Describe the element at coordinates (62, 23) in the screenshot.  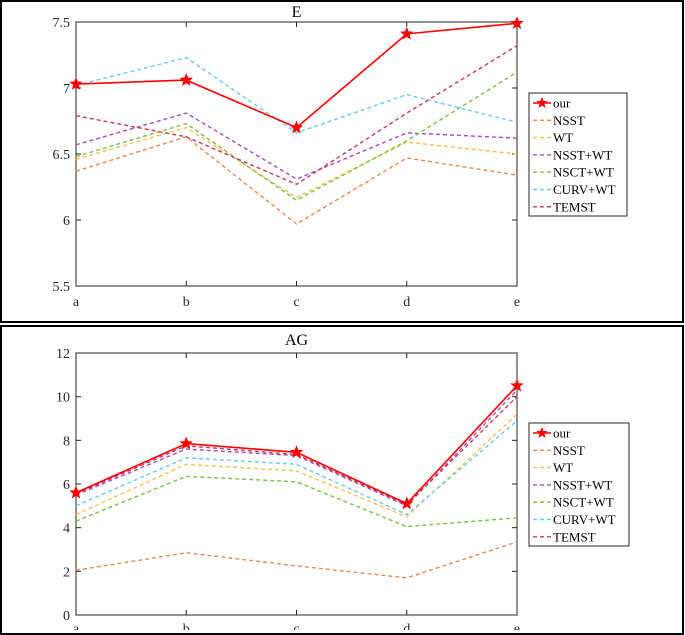
I see `y-tick-label: 7.5` at that location.